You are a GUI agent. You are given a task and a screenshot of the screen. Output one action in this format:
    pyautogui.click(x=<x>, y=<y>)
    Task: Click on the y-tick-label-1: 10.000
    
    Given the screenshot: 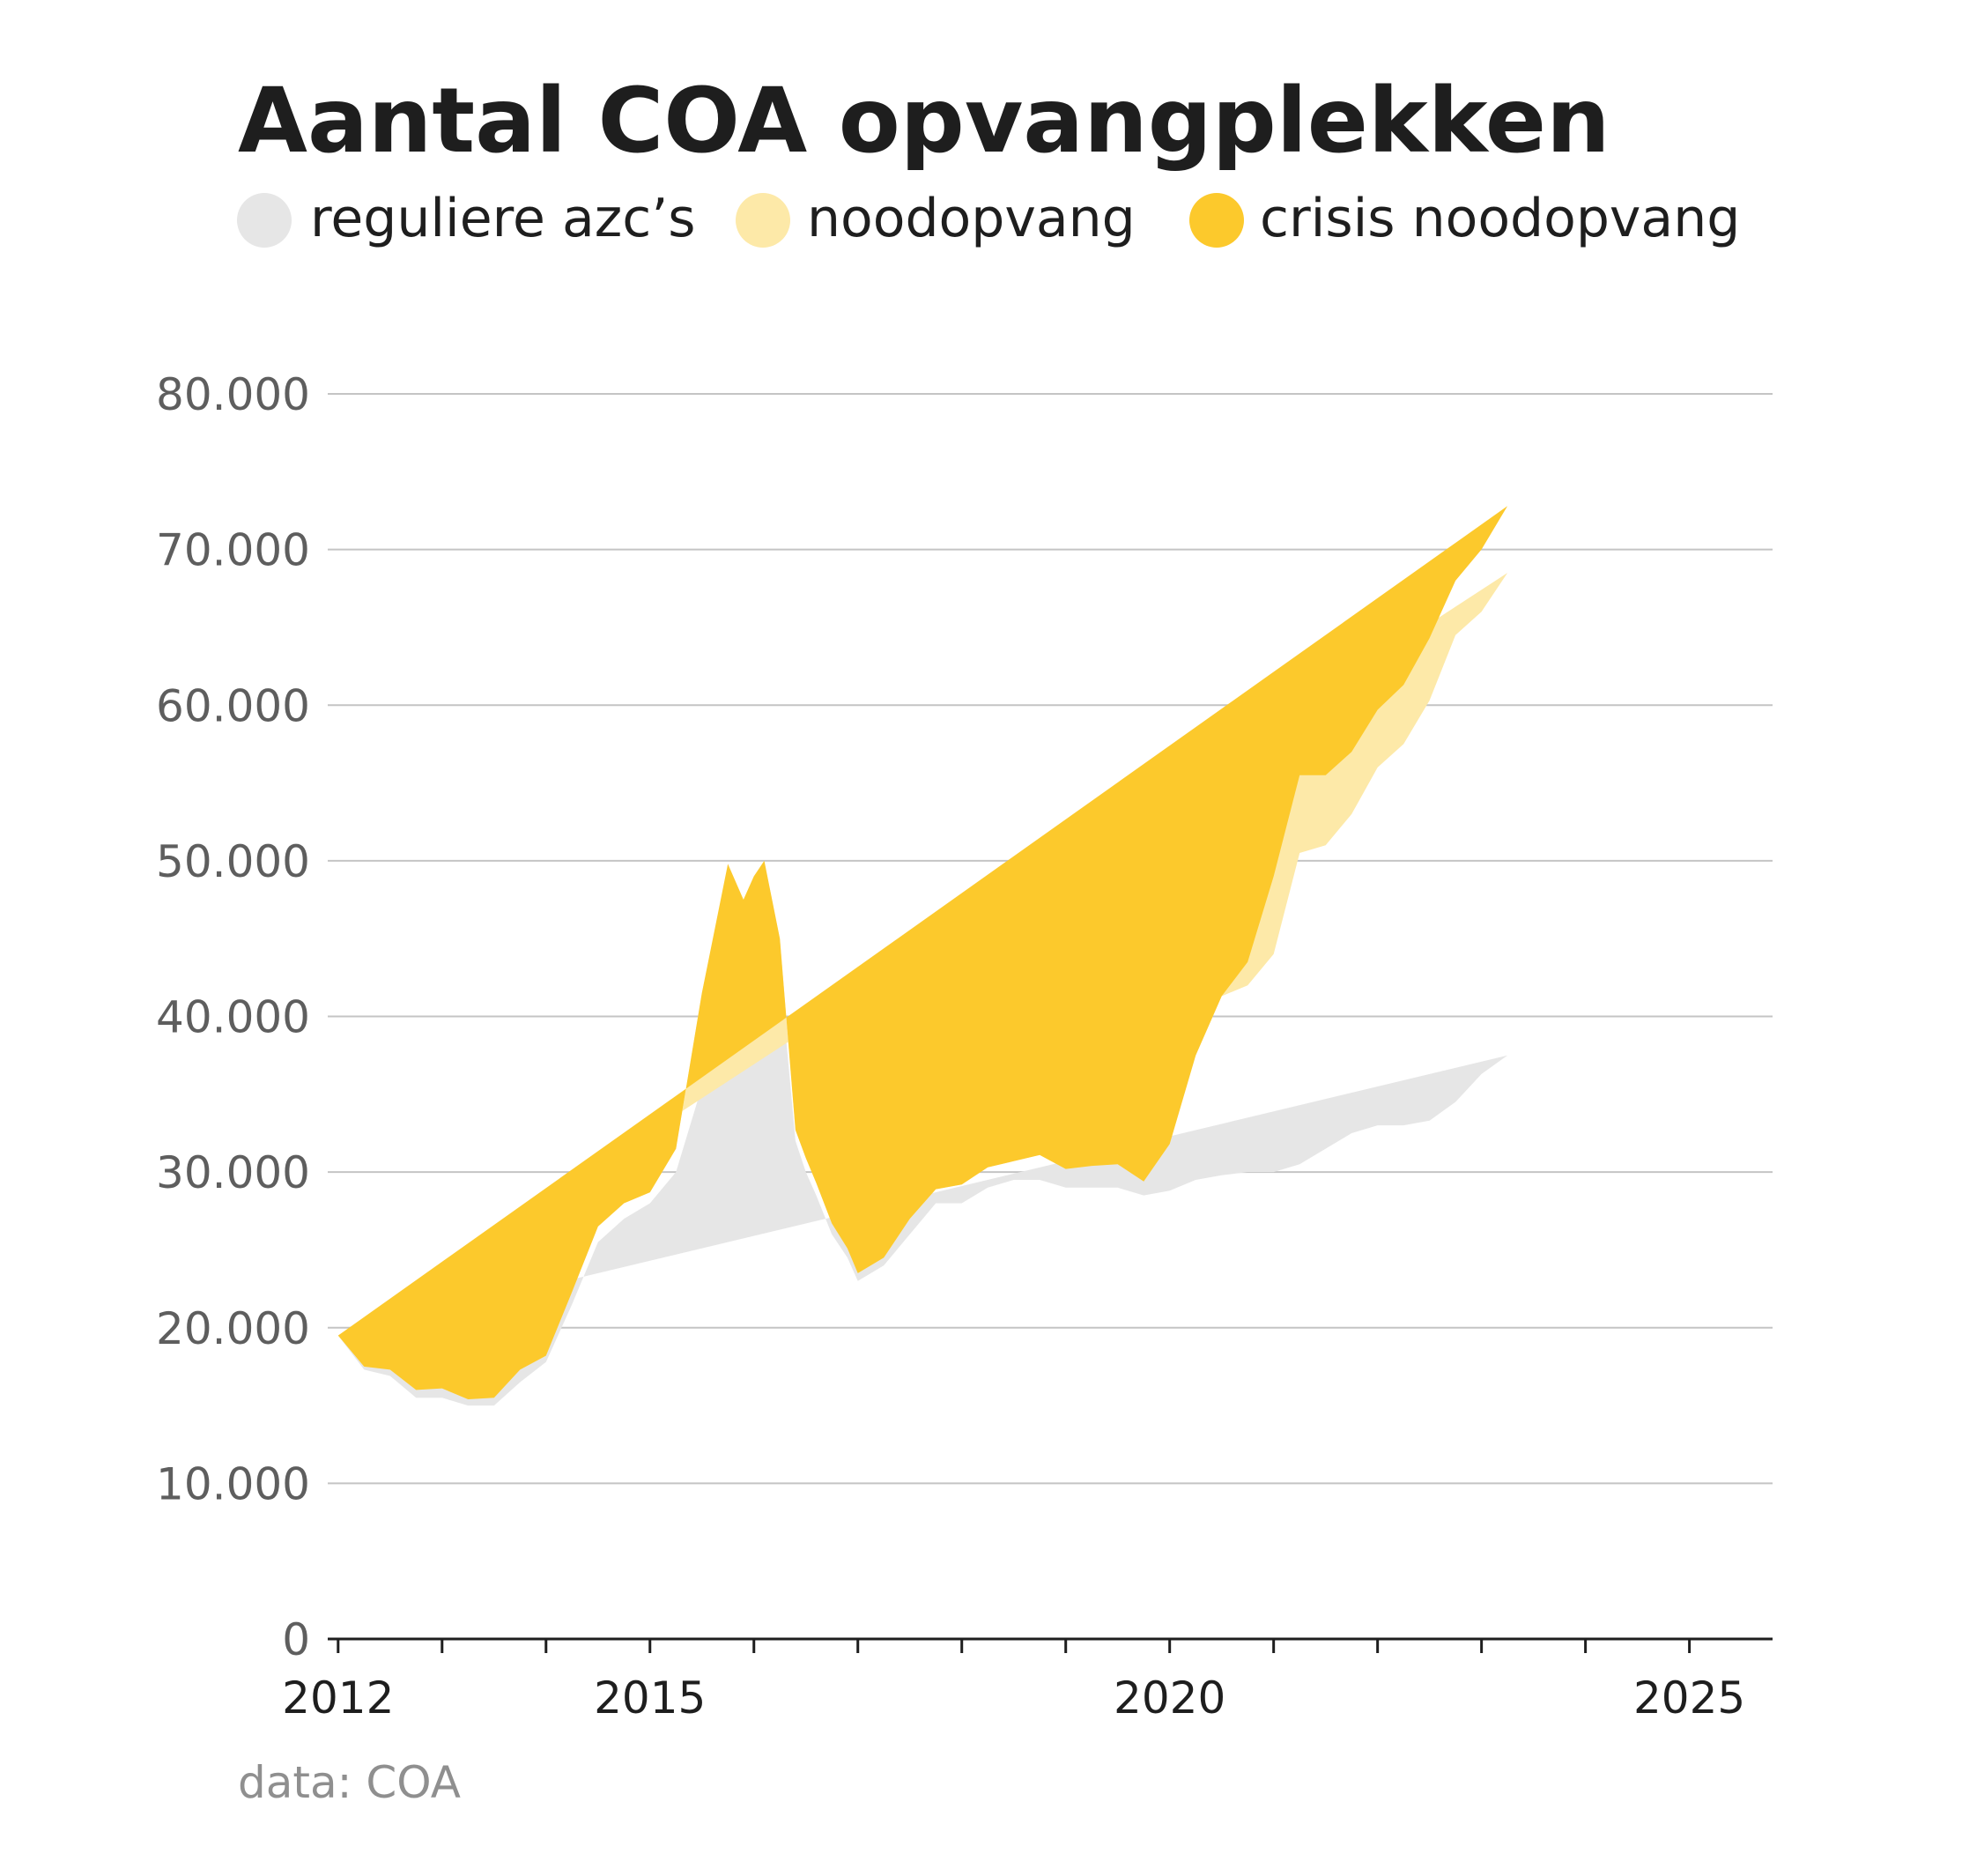 What is the action you would take?
    pyautogui.click(x=233, y=1483)
    